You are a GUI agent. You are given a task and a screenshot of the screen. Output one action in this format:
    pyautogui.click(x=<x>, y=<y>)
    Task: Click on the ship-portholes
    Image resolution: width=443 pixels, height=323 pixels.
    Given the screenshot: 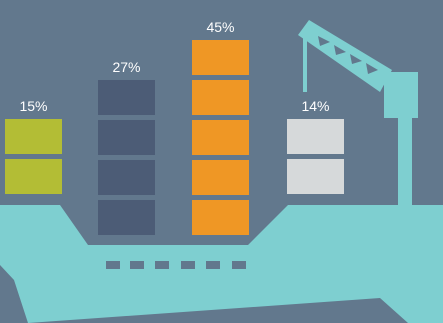 What is the action you would take?
    pyautogui.click(x=176, y=265)
    